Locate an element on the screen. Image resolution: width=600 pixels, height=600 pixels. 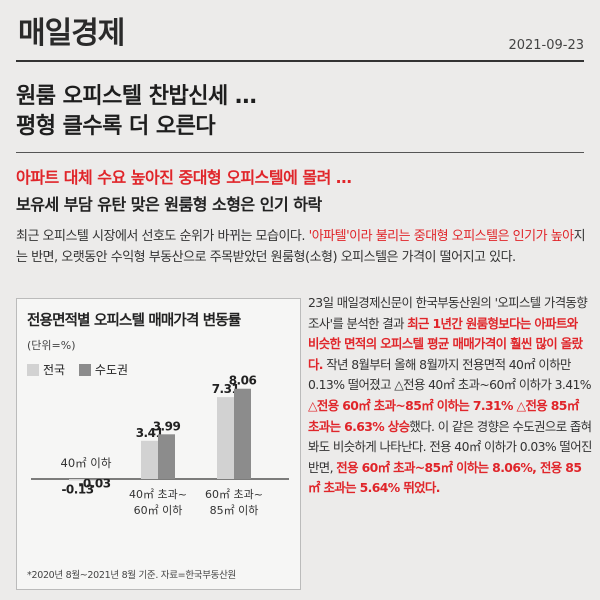
legend-item-national: 전국 is located at coordinates (46, 369).